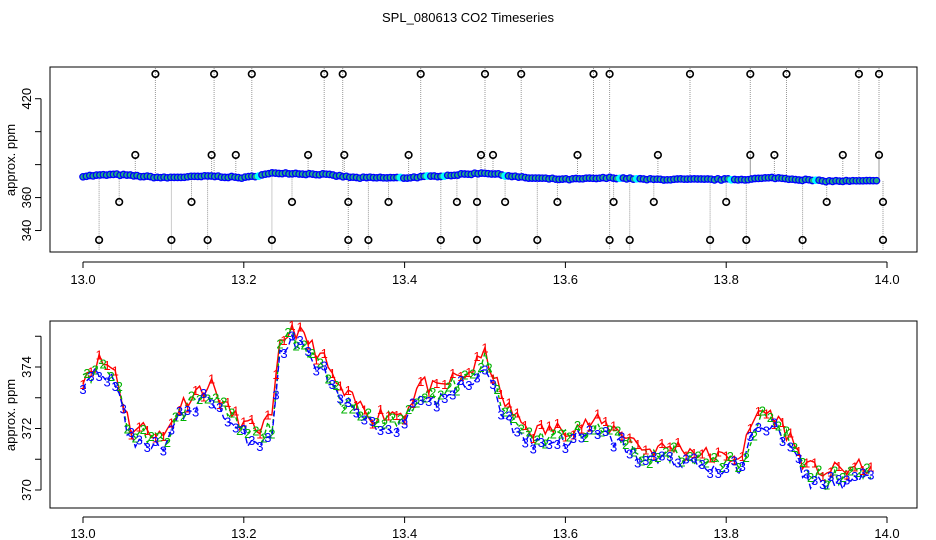 This screenshot has width=936, height=540. I want to click on x-tick-label: 13.0, so click(82, 533).